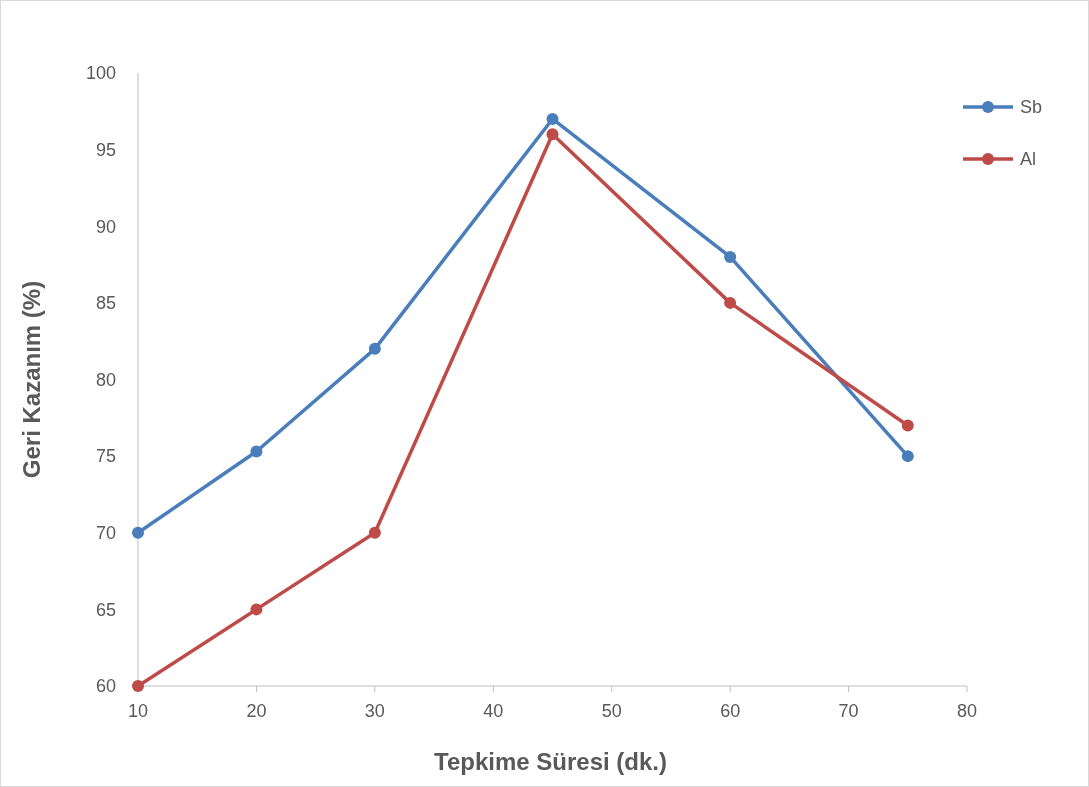 This screenshot has height=787, width=1089. What do you see at coordinates (256, 711) in the screenshot?
I see `x-tick-label: 20` at bounding box center [256, 711].